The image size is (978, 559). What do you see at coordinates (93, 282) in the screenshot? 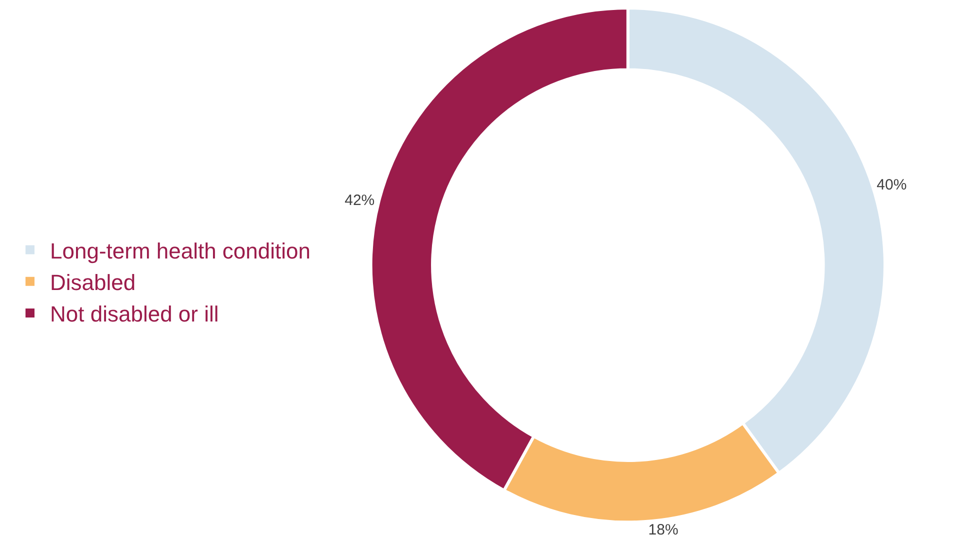
I see `legend-label: Disabled` at bounding box center [93, 282].